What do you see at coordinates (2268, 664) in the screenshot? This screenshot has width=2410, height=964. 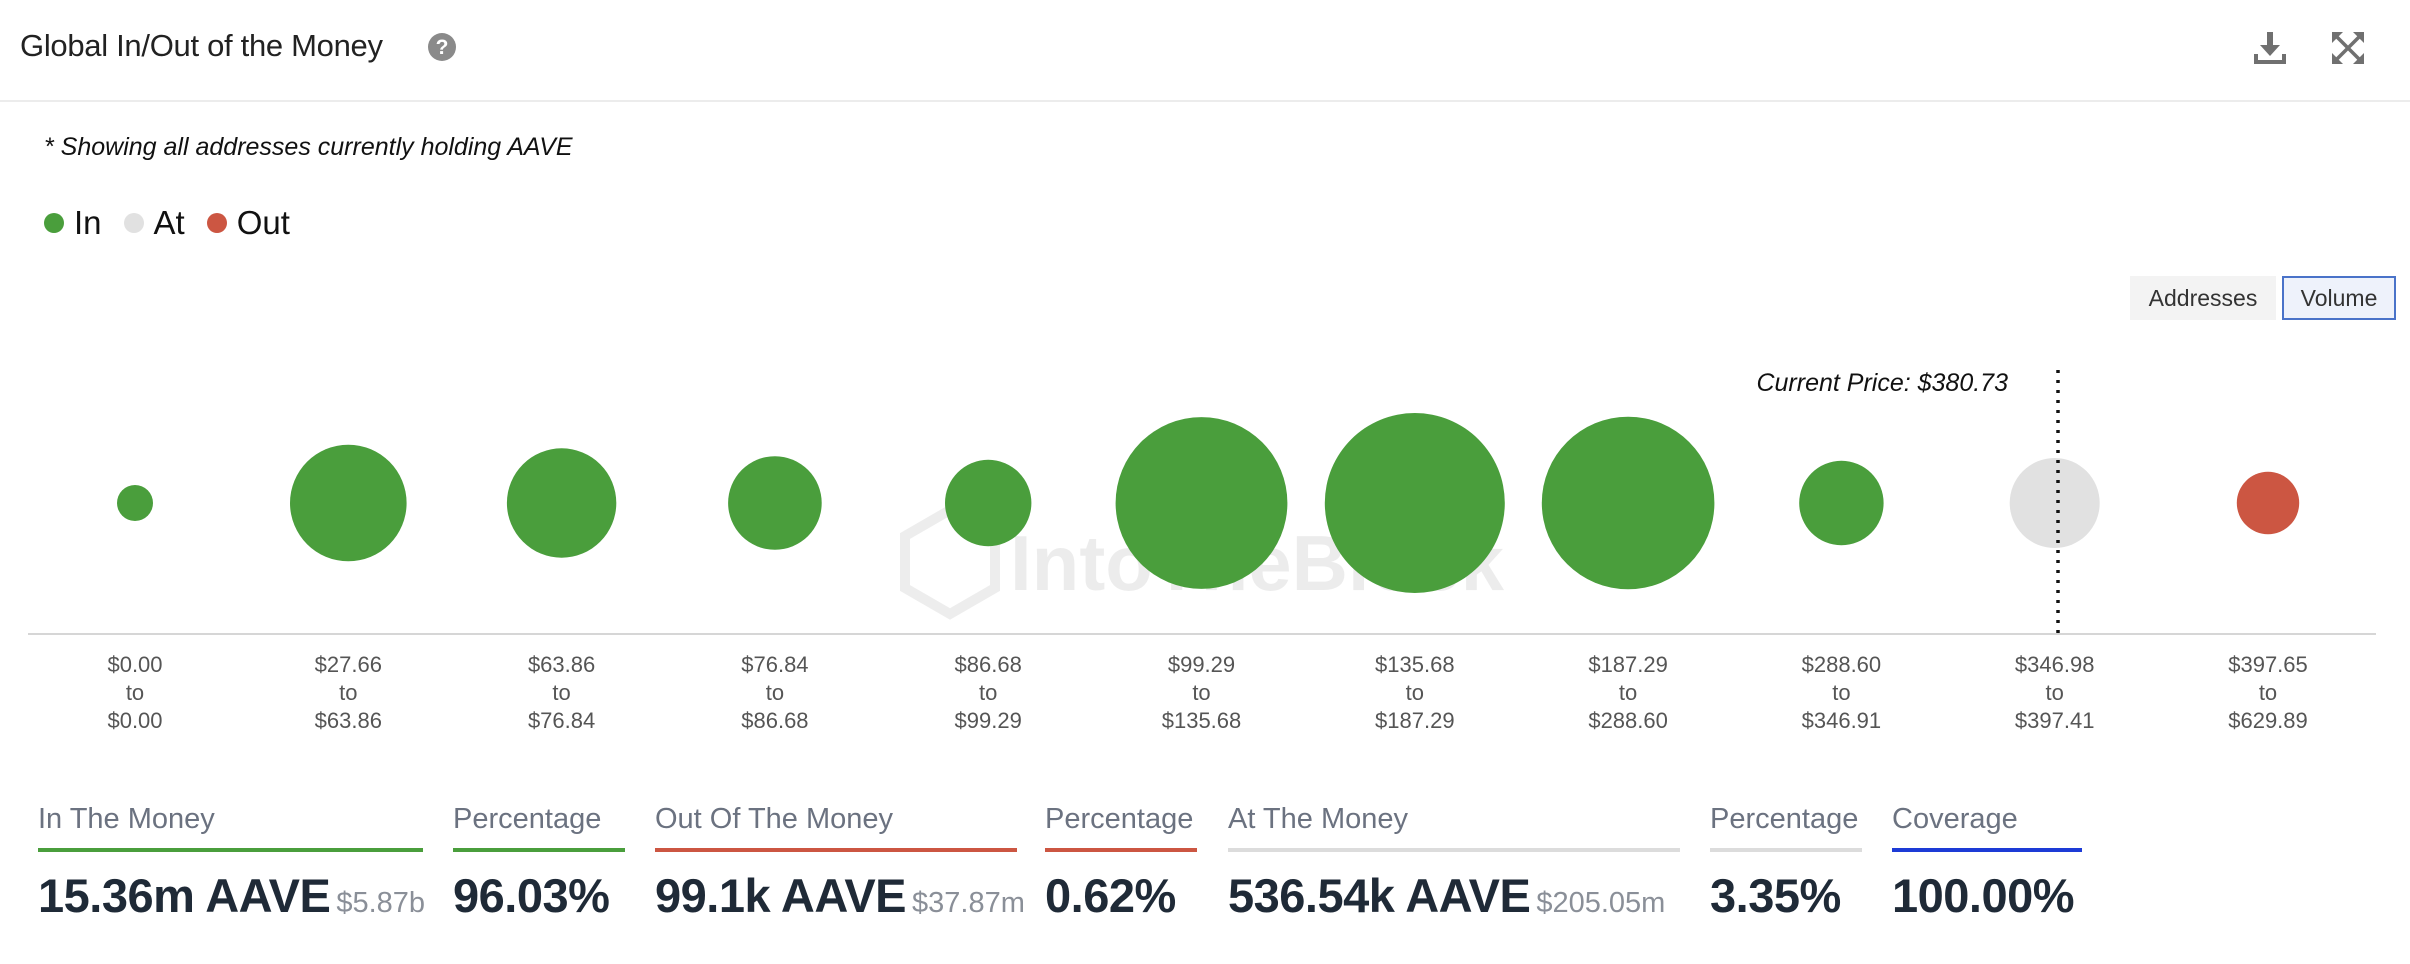 I see `x-tick-label: $397.65` at bounding box center [2268, 664].